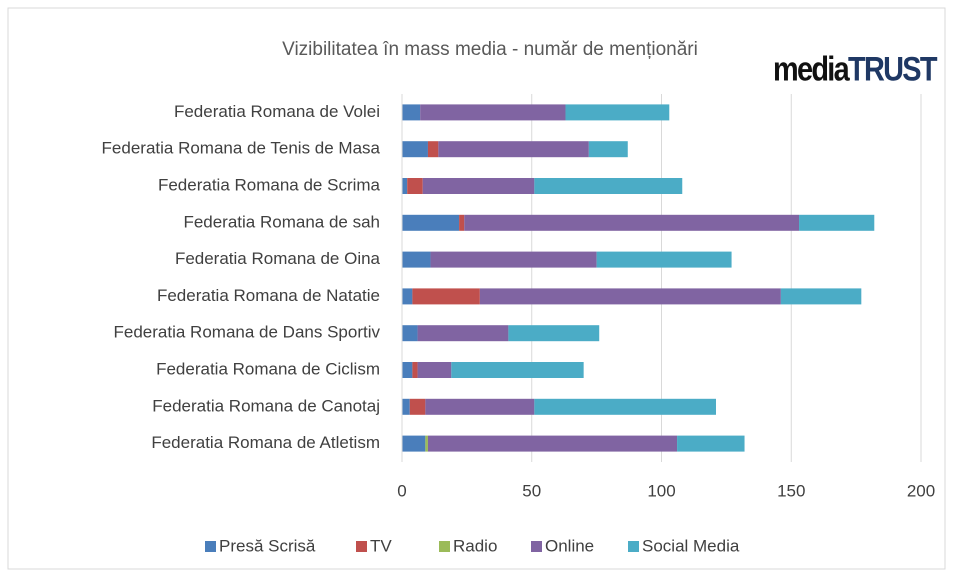 This screenshot has width=954, height=582. I want to click on legend-label: TV, so click(381, 545).